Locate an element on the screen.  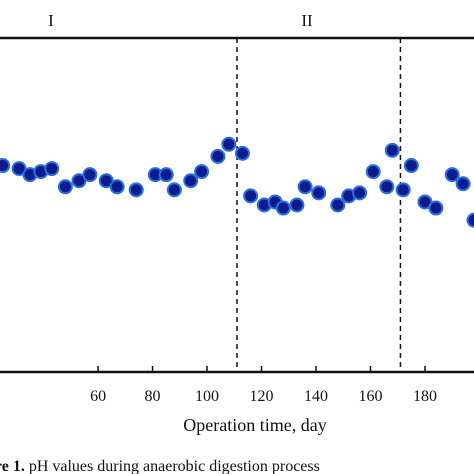
x-tick-label: 160 is located at coordinates (370, 396).